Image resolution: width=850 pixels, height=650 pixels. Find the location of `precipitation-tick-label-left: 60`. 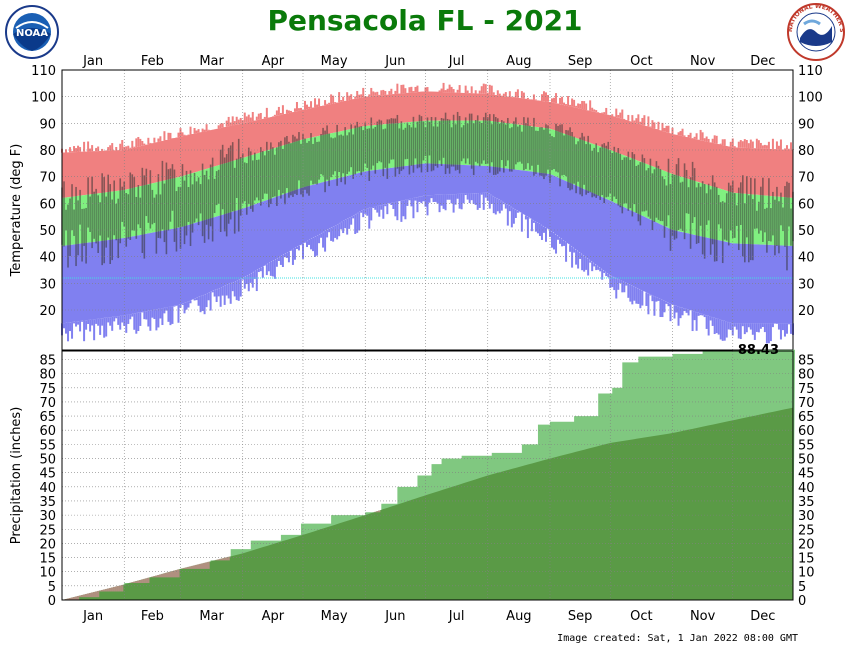

precipitation-tick-label-left: 60 is located at coordinates (47, 431).